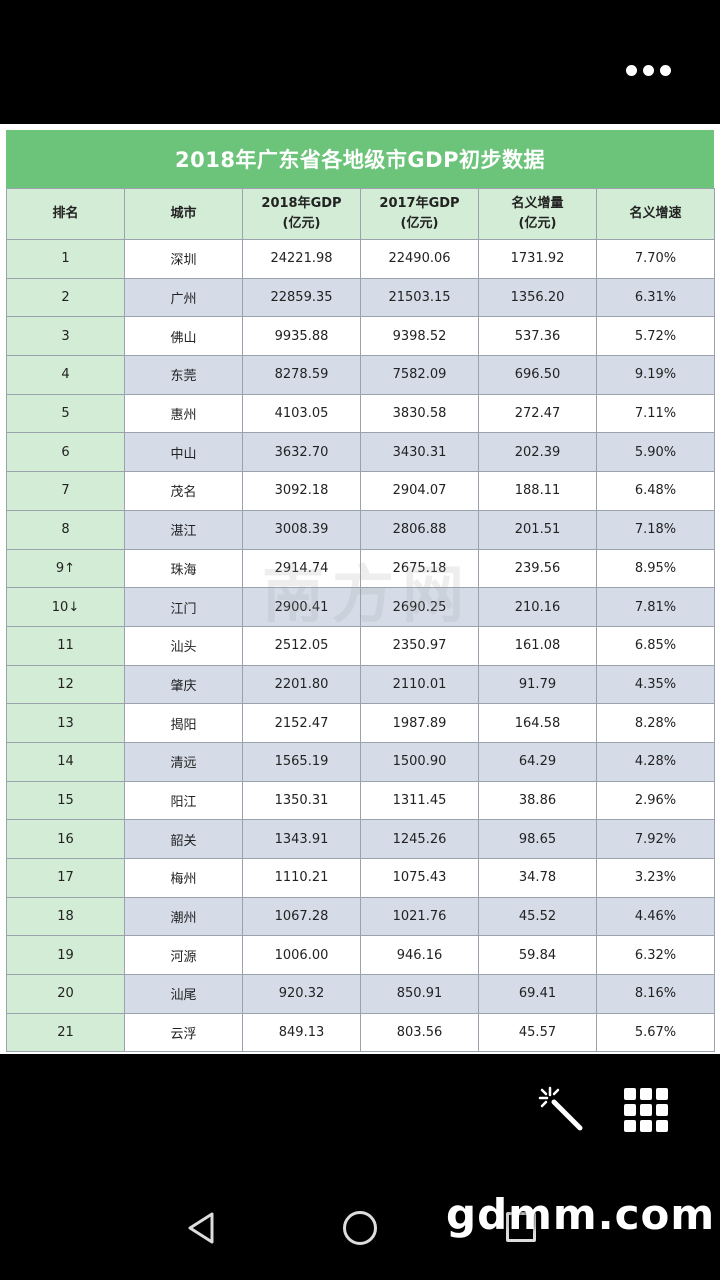  I want to click on cell-gdp2018: 1343.91, so click(301, 839).